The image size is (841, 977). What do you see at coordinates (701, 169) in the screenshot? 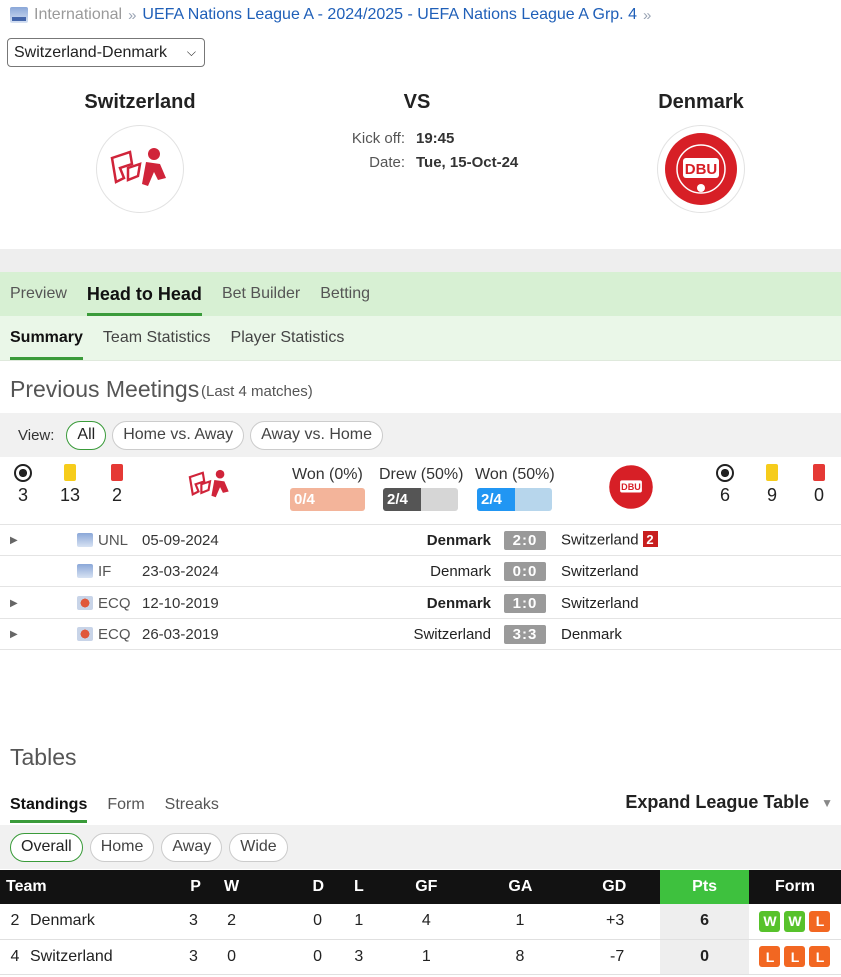
I see `denmark-crest: DBU` at bounding box center [701, 169].